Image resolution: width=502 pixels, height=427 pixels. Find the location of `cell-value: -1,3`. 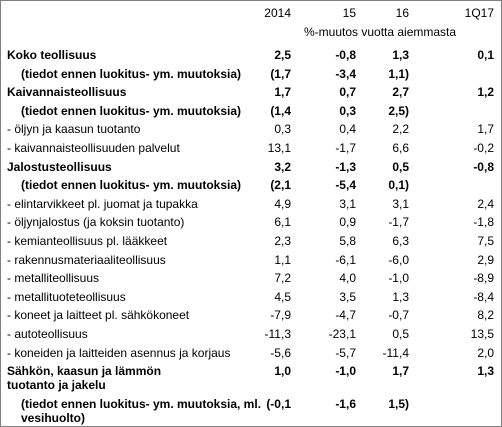

cell-value: -1,3 is located at coordinates (345, 166).